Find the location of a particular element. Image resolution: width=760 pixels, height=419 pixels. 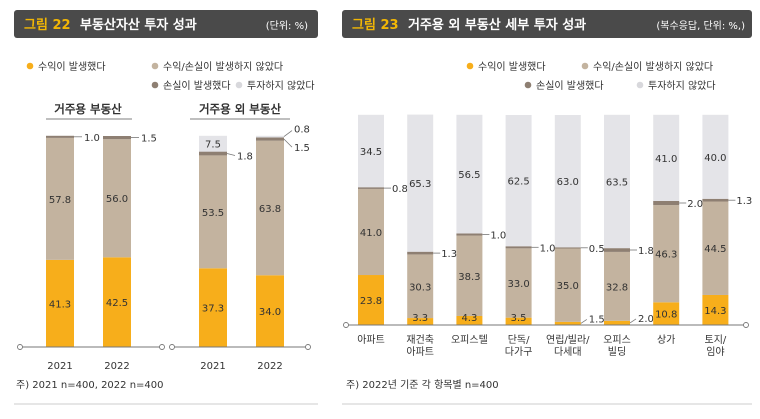

baseline-right-end-dot is located at coordinates (308, 347).